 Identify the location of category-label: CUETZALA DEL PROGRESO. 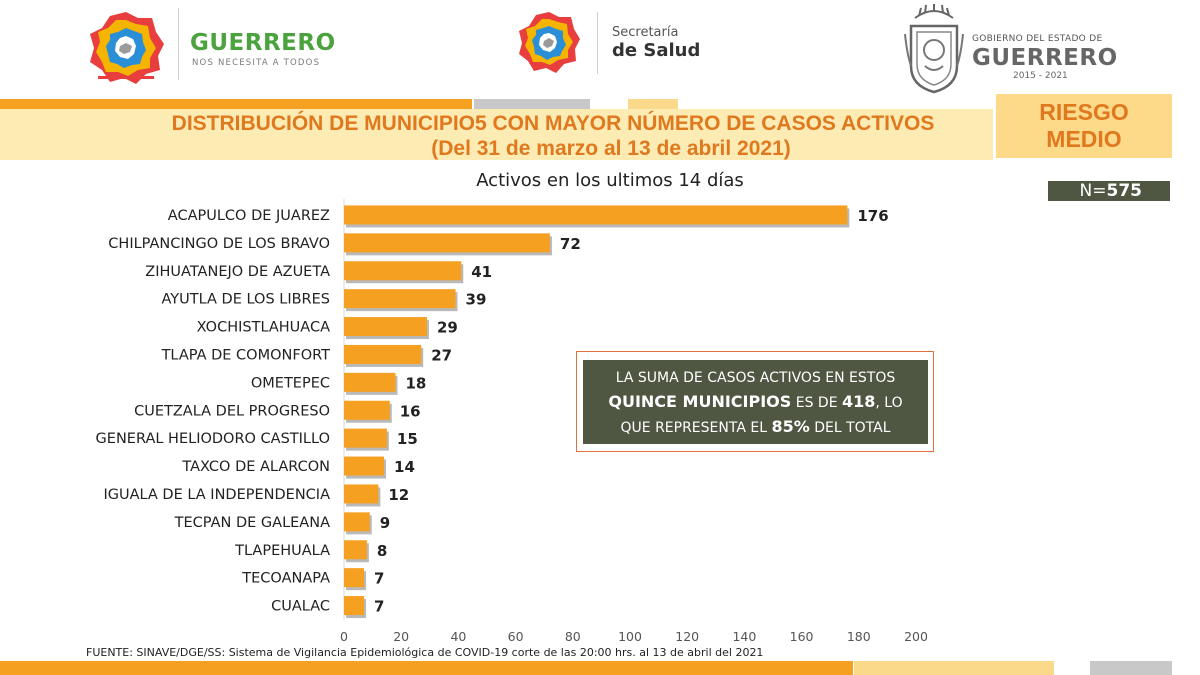
(232, 411).